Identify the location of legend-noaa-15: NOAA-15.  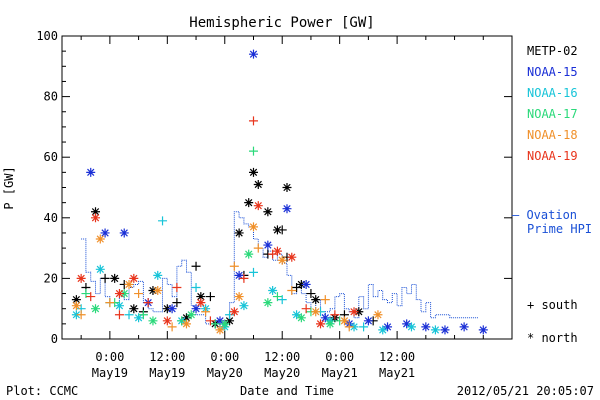
(552, 72).